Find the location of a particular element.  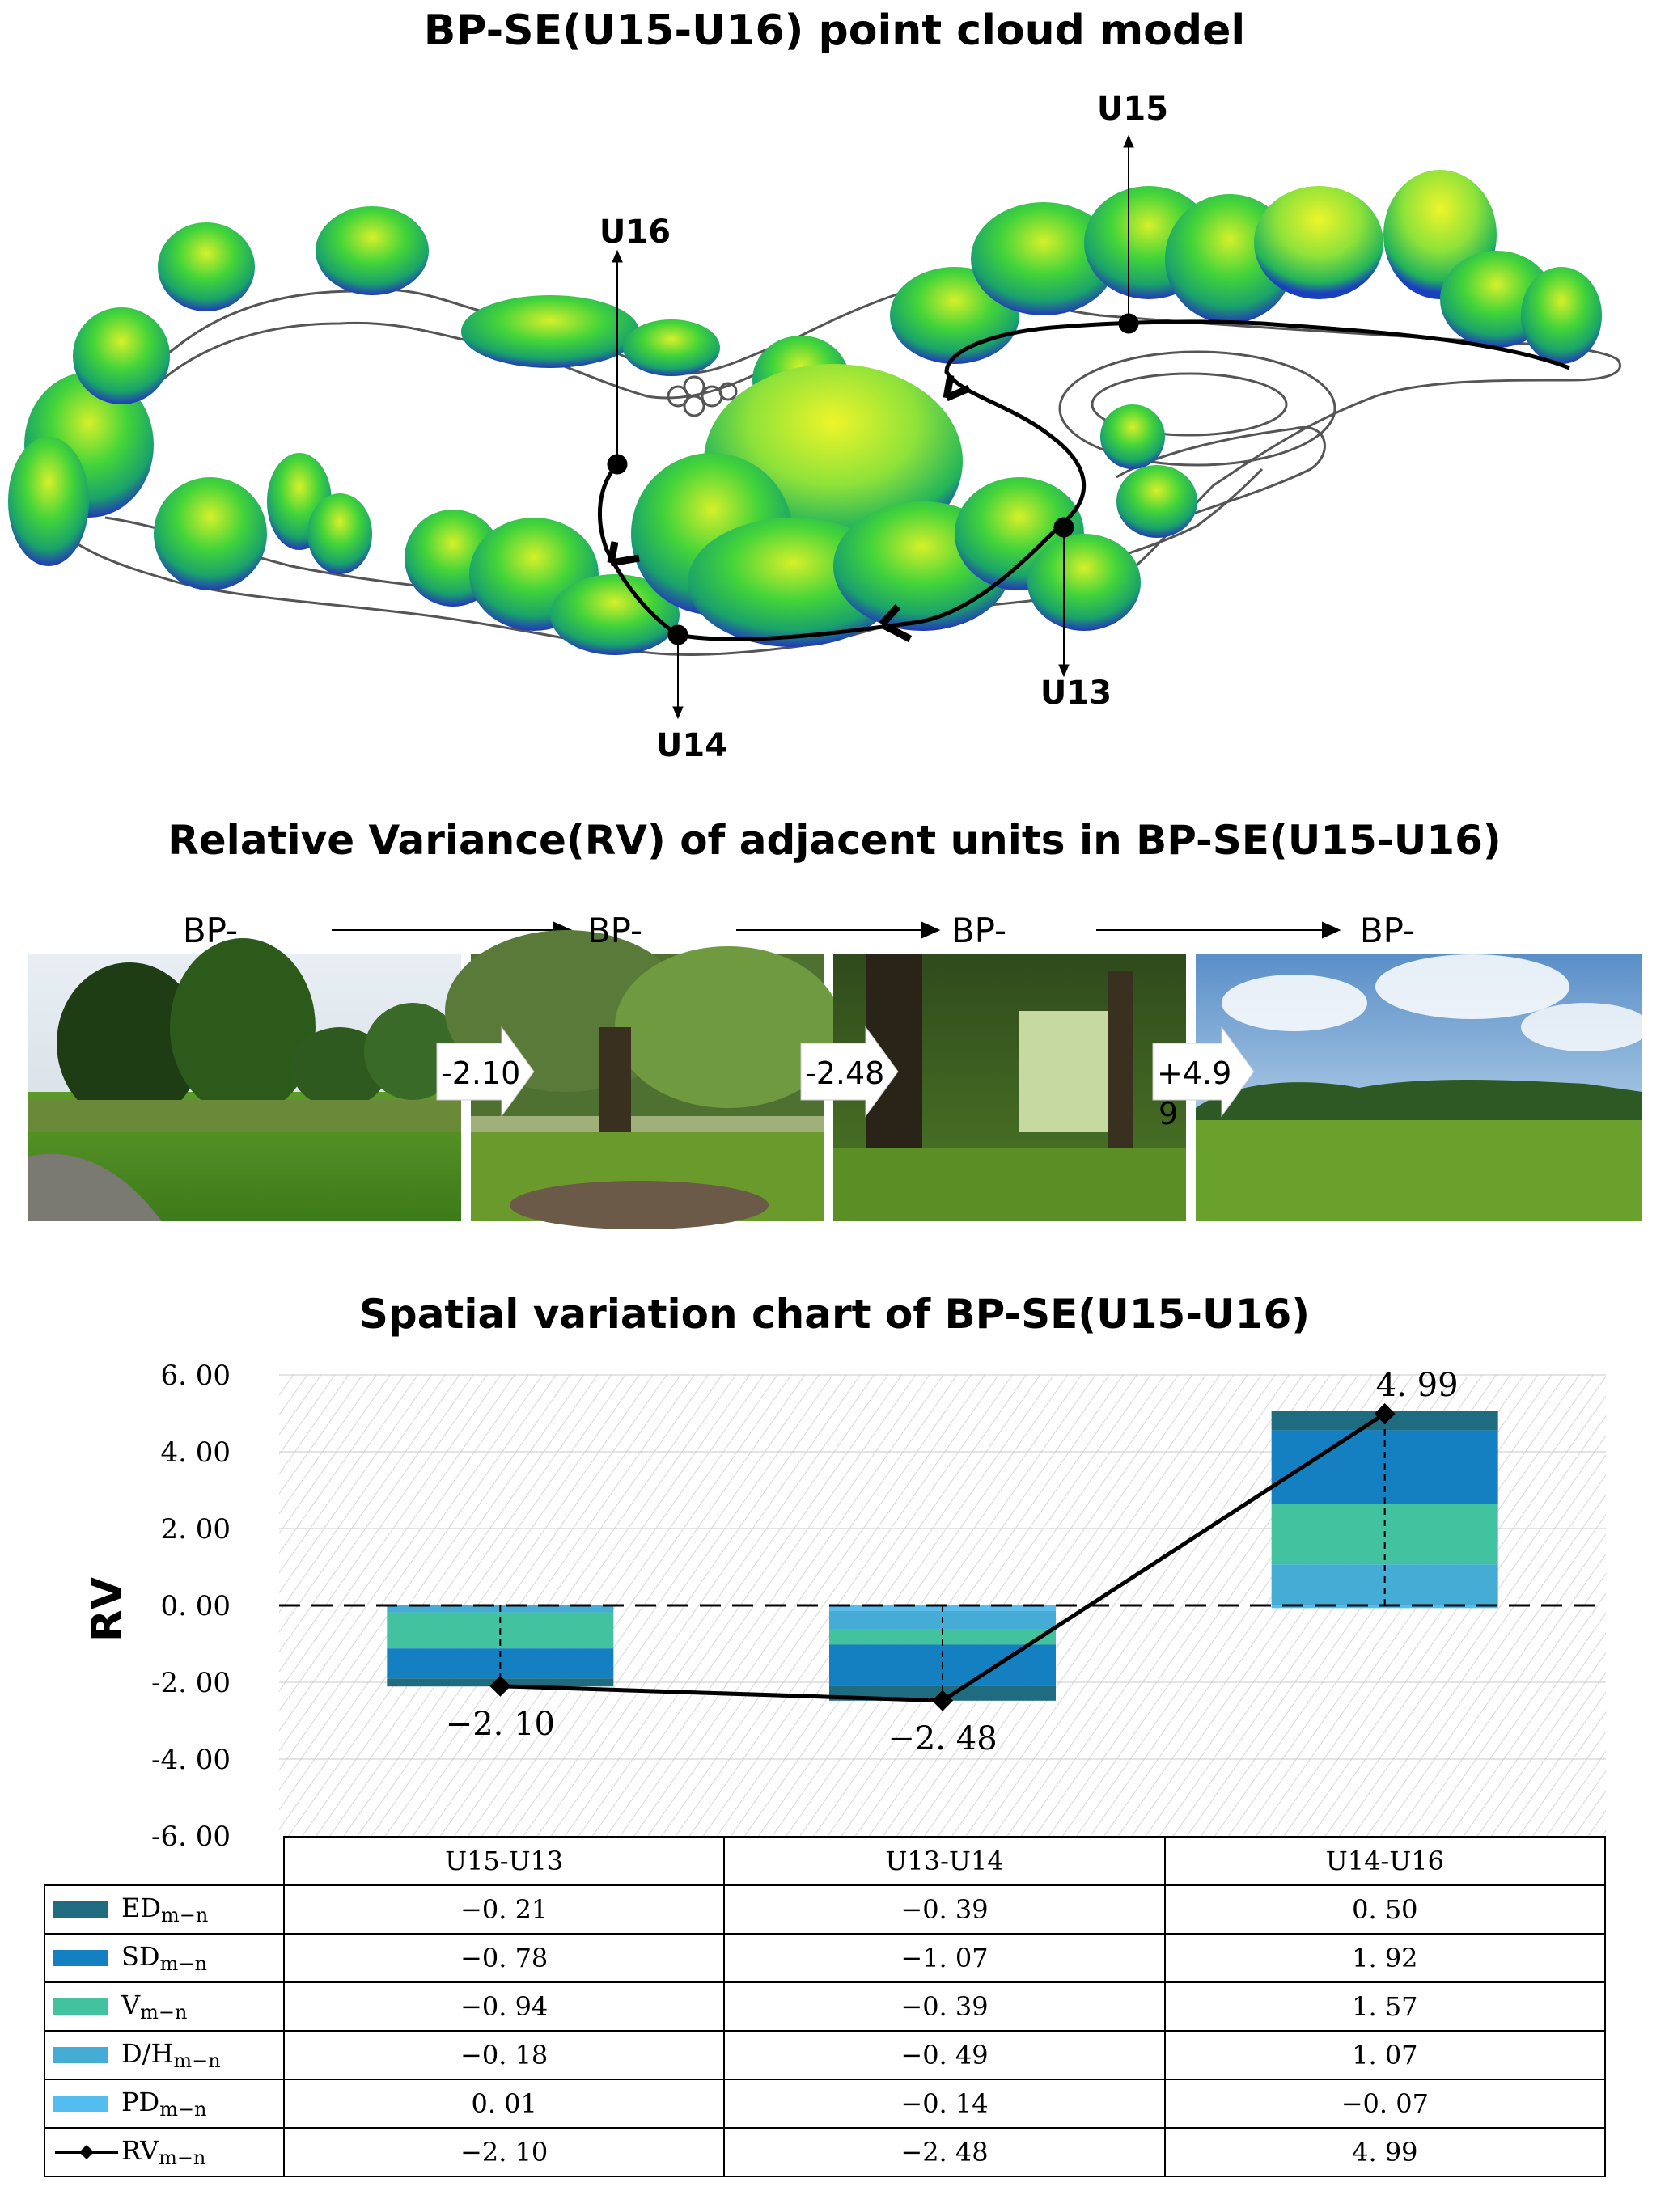

sequence-arrows is located at coordinates (836, 930).